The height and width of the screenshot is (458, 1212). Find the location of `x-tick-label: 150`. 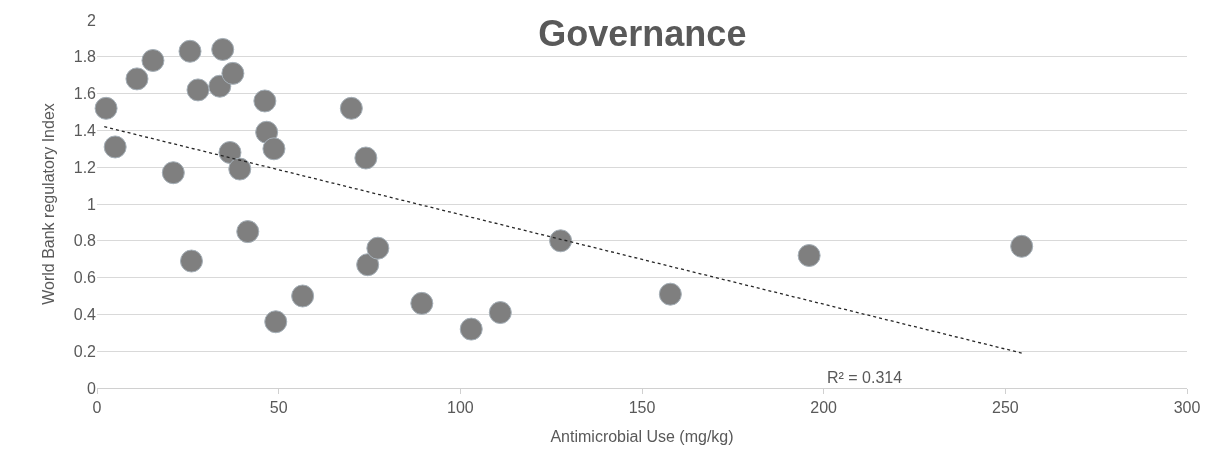

x-tick-label: 150 is located at coordinates (642, 408).